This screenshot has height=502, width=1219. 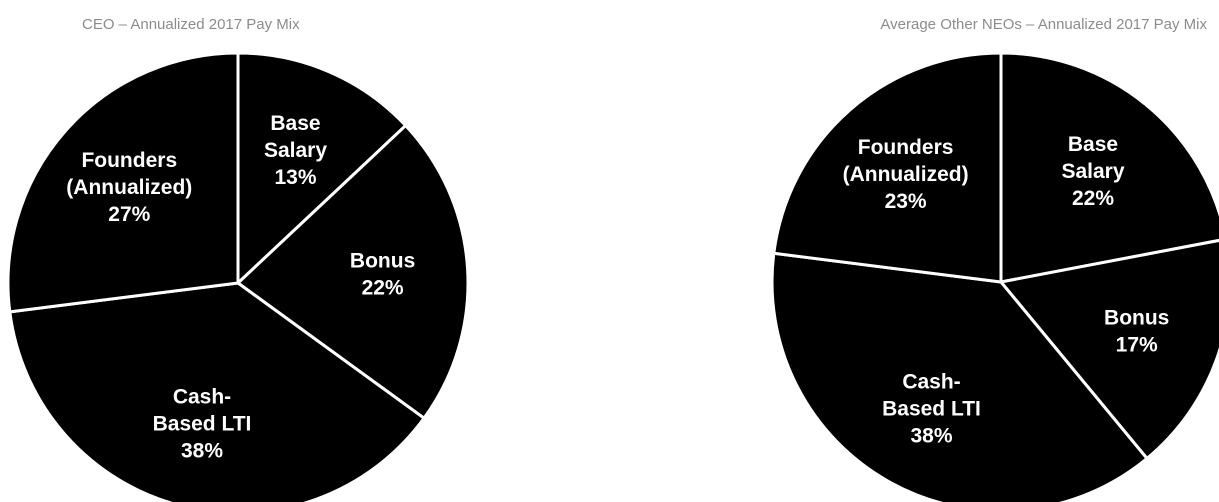 I want to click on neo-slice-label-bonus: Bonus 17%, so click(x=1136, y=331).